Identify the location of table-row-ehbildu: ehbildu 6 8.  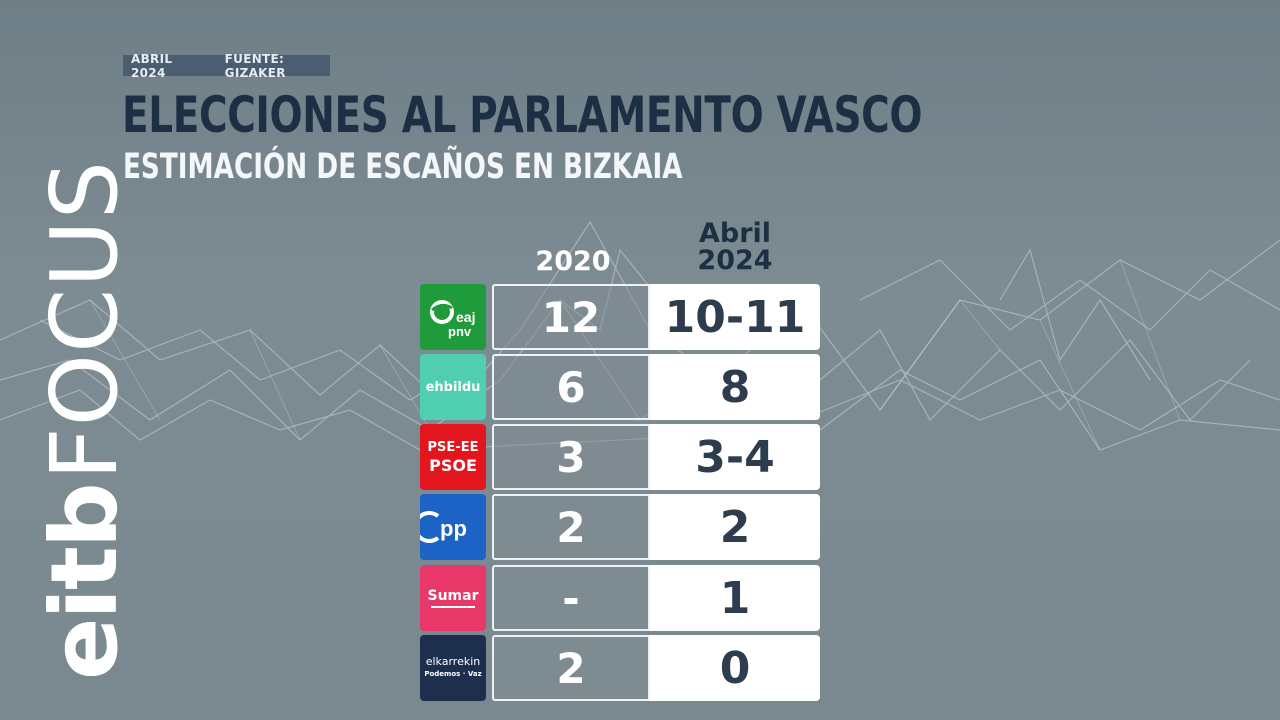
(620, 387).